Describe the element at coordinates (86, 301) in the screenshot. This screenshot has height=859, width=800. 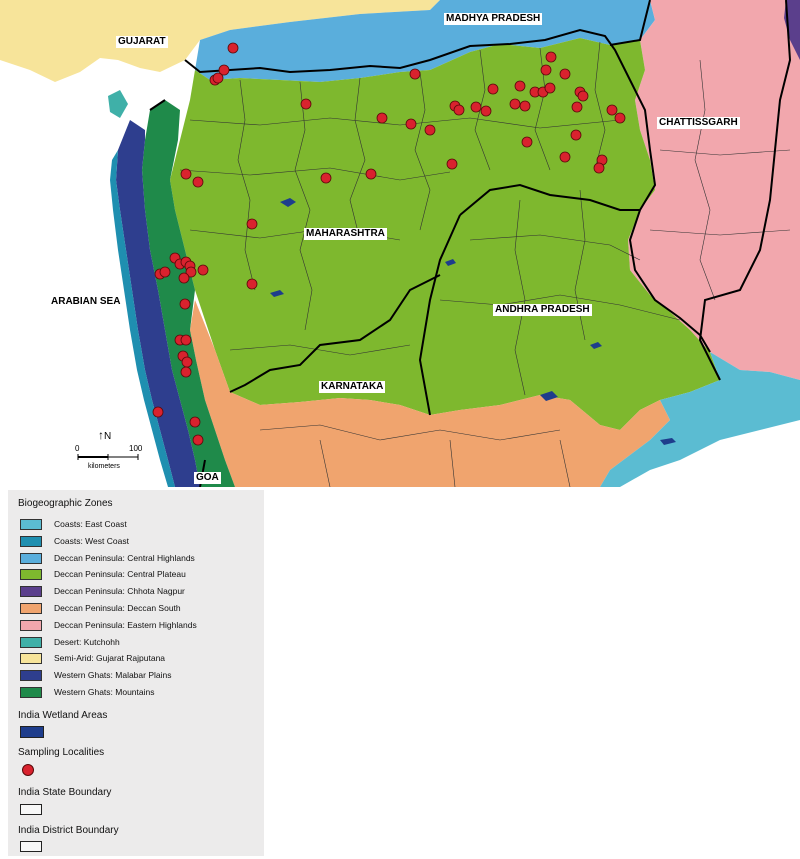
I see `label-arabian-sea: ARABIAN SEA` at that location.